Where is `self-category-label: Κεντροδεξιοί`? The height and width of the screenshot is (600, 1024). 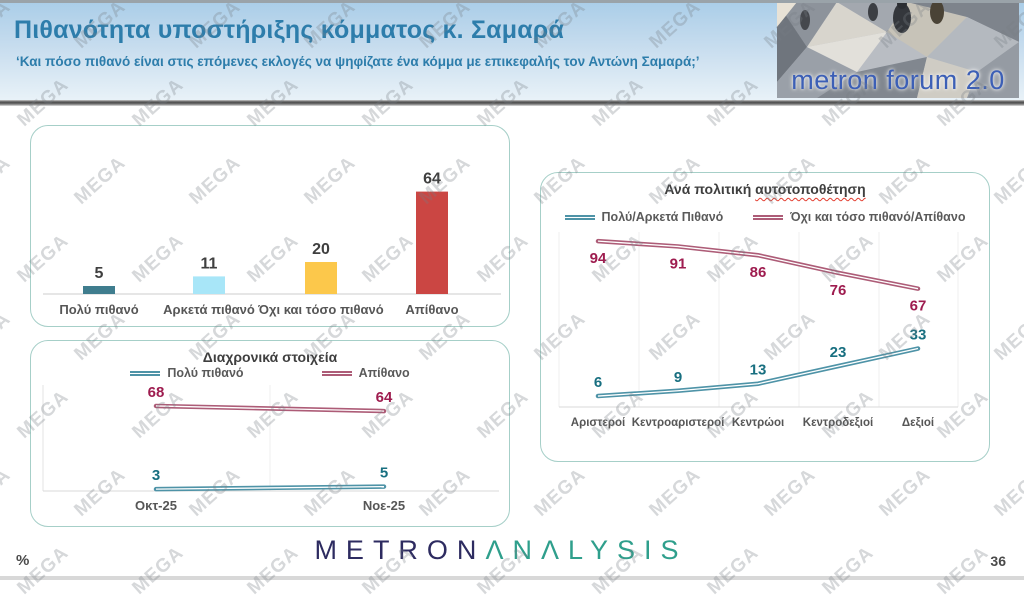 self-category-label: Κεντροδεξιοί is located at coordinates (838, 423).